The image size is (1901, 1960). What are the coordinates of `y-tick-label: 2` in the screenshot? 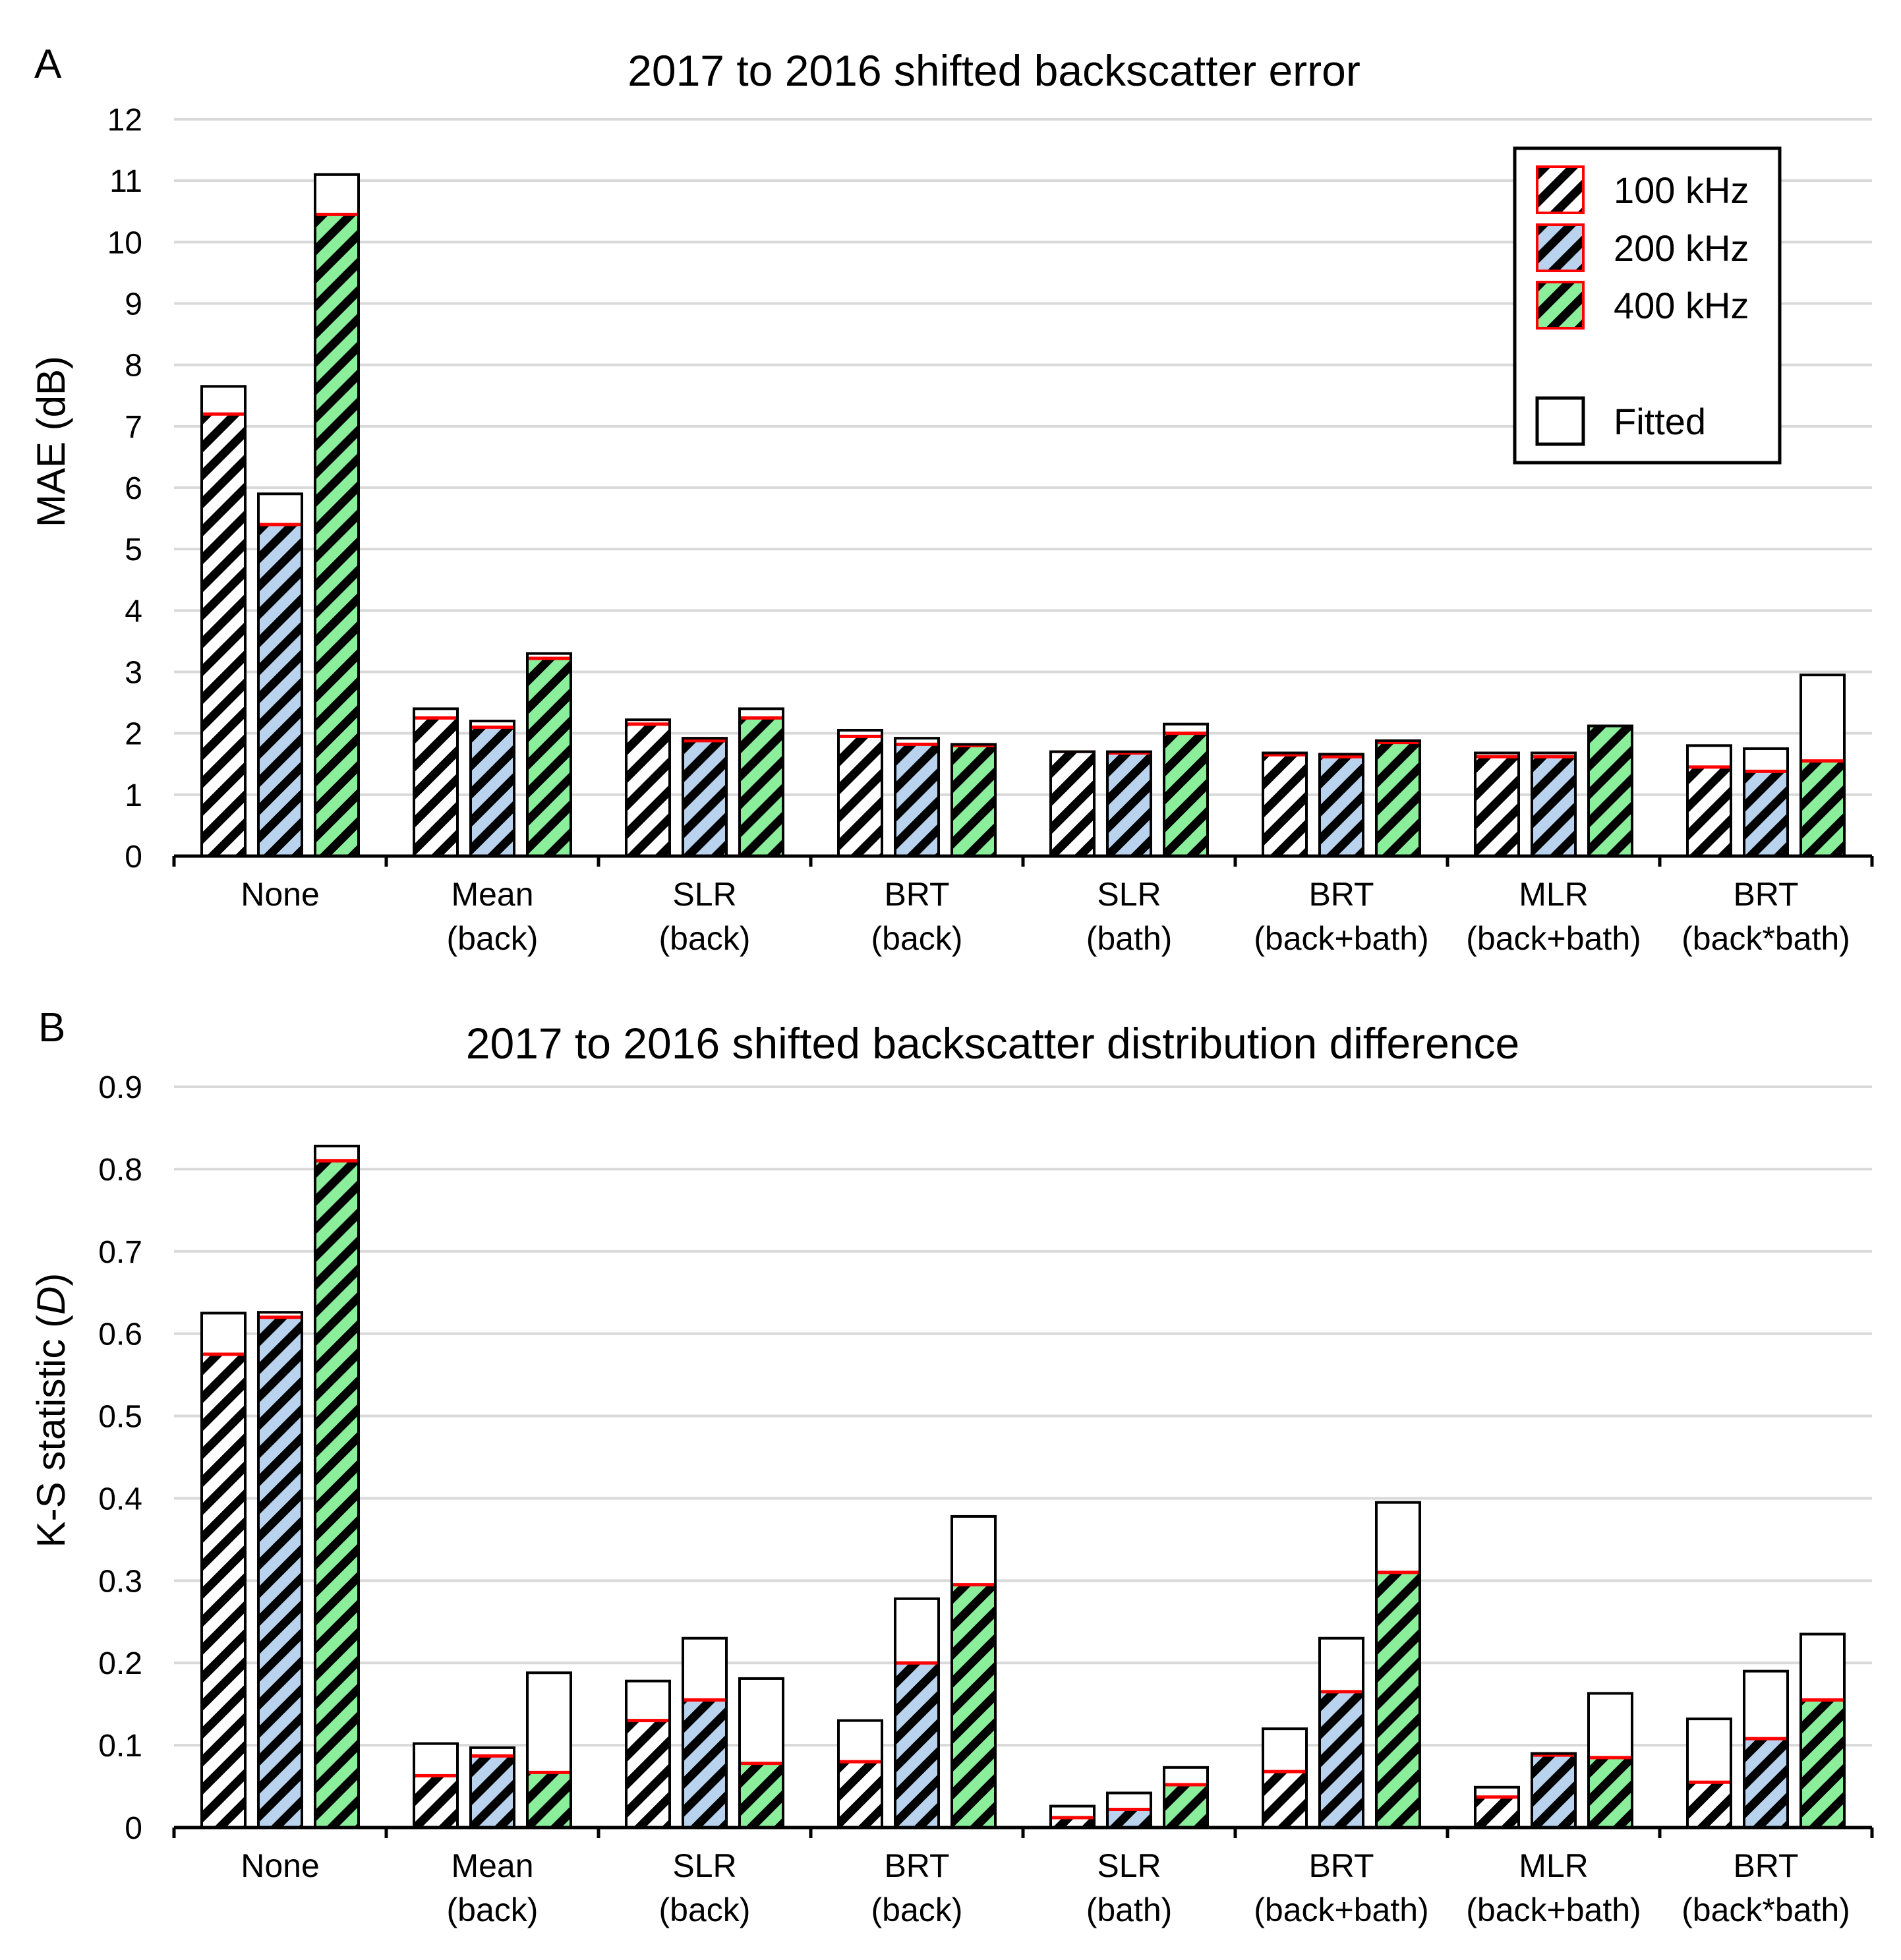 It's located at (133, 734).